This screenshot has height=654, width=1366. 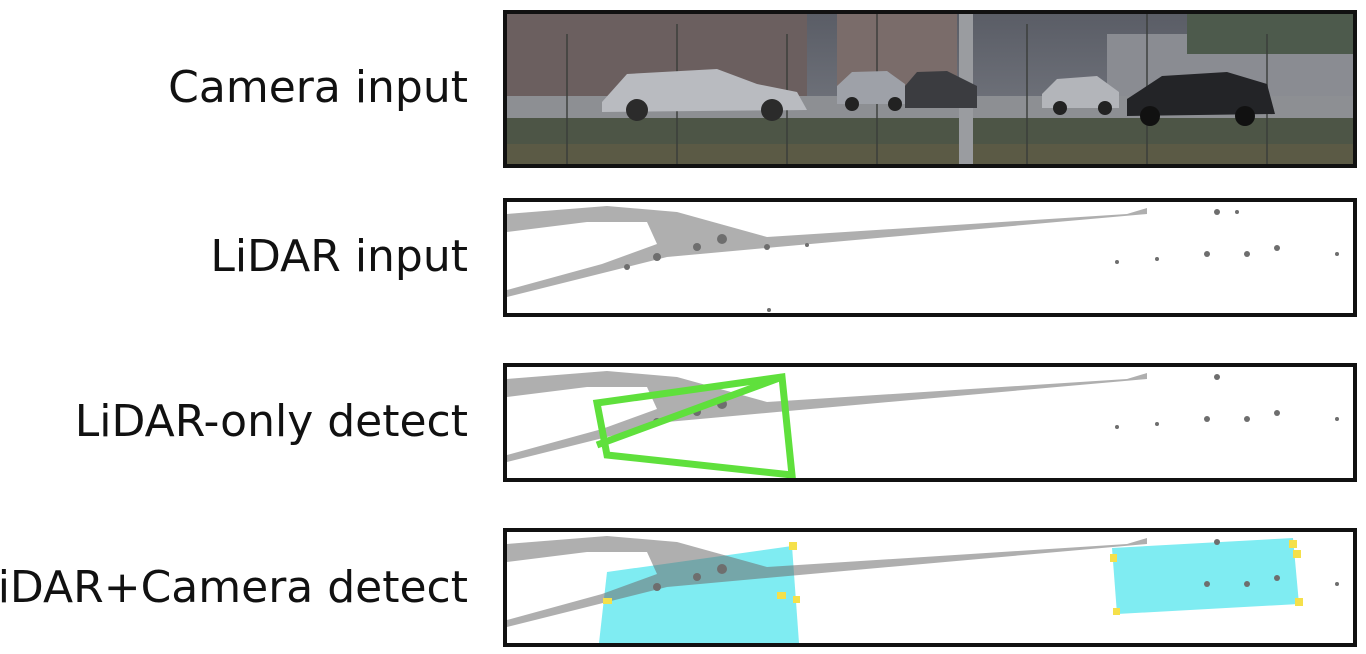 What do you see at coordinates (1205, 576) in the screenshot?
I see `fusion-box-right` at bounding box center [1205, 576].